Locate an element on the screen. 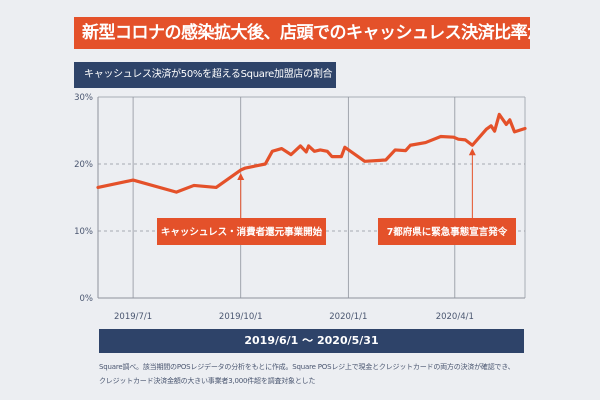 This screenshot has width=600, height=400. y-tick-label: 10% is located at coordinates (83, 232).